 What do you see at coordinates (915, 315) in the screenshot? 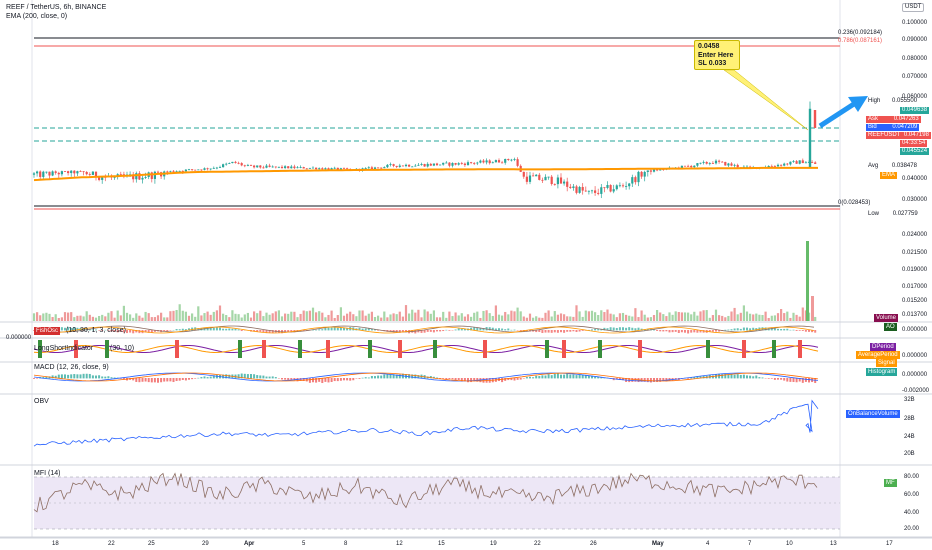
I see `y-tick: 0.013700` at bounding box center [915, 315].